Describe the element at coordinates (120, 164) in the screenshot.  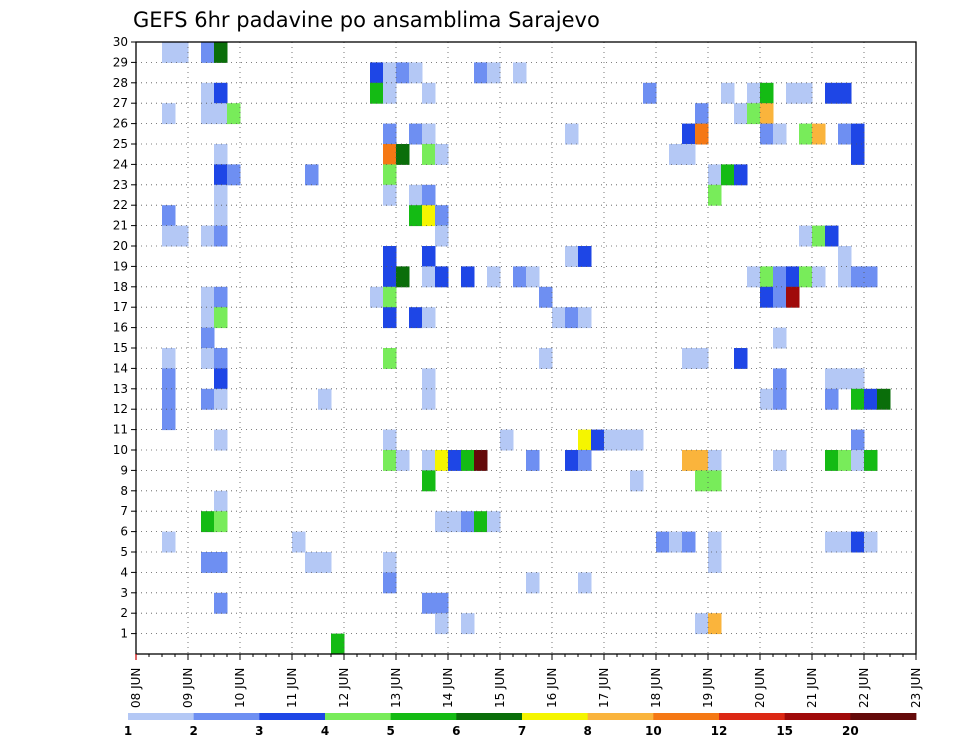
I see `y-tick-label: 24` at that location.